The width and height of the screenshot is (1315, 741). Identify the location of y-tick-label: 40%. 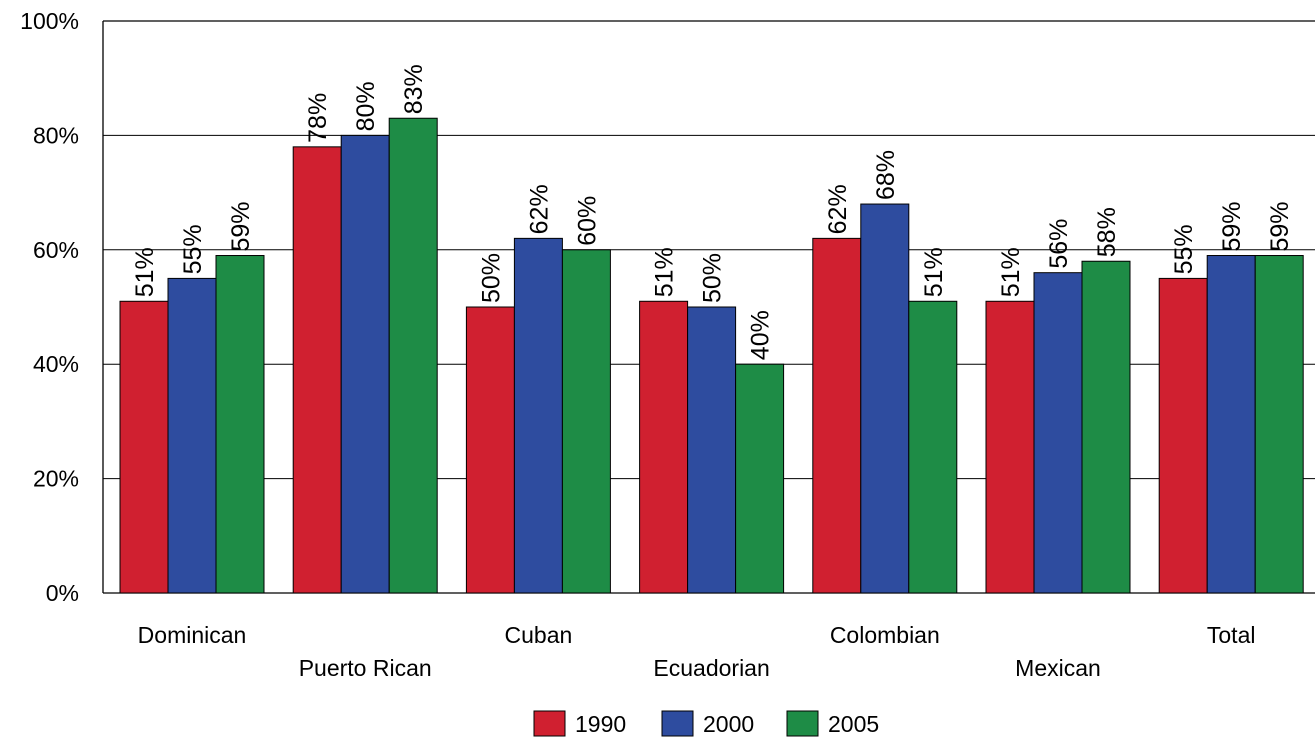
(56, 364).